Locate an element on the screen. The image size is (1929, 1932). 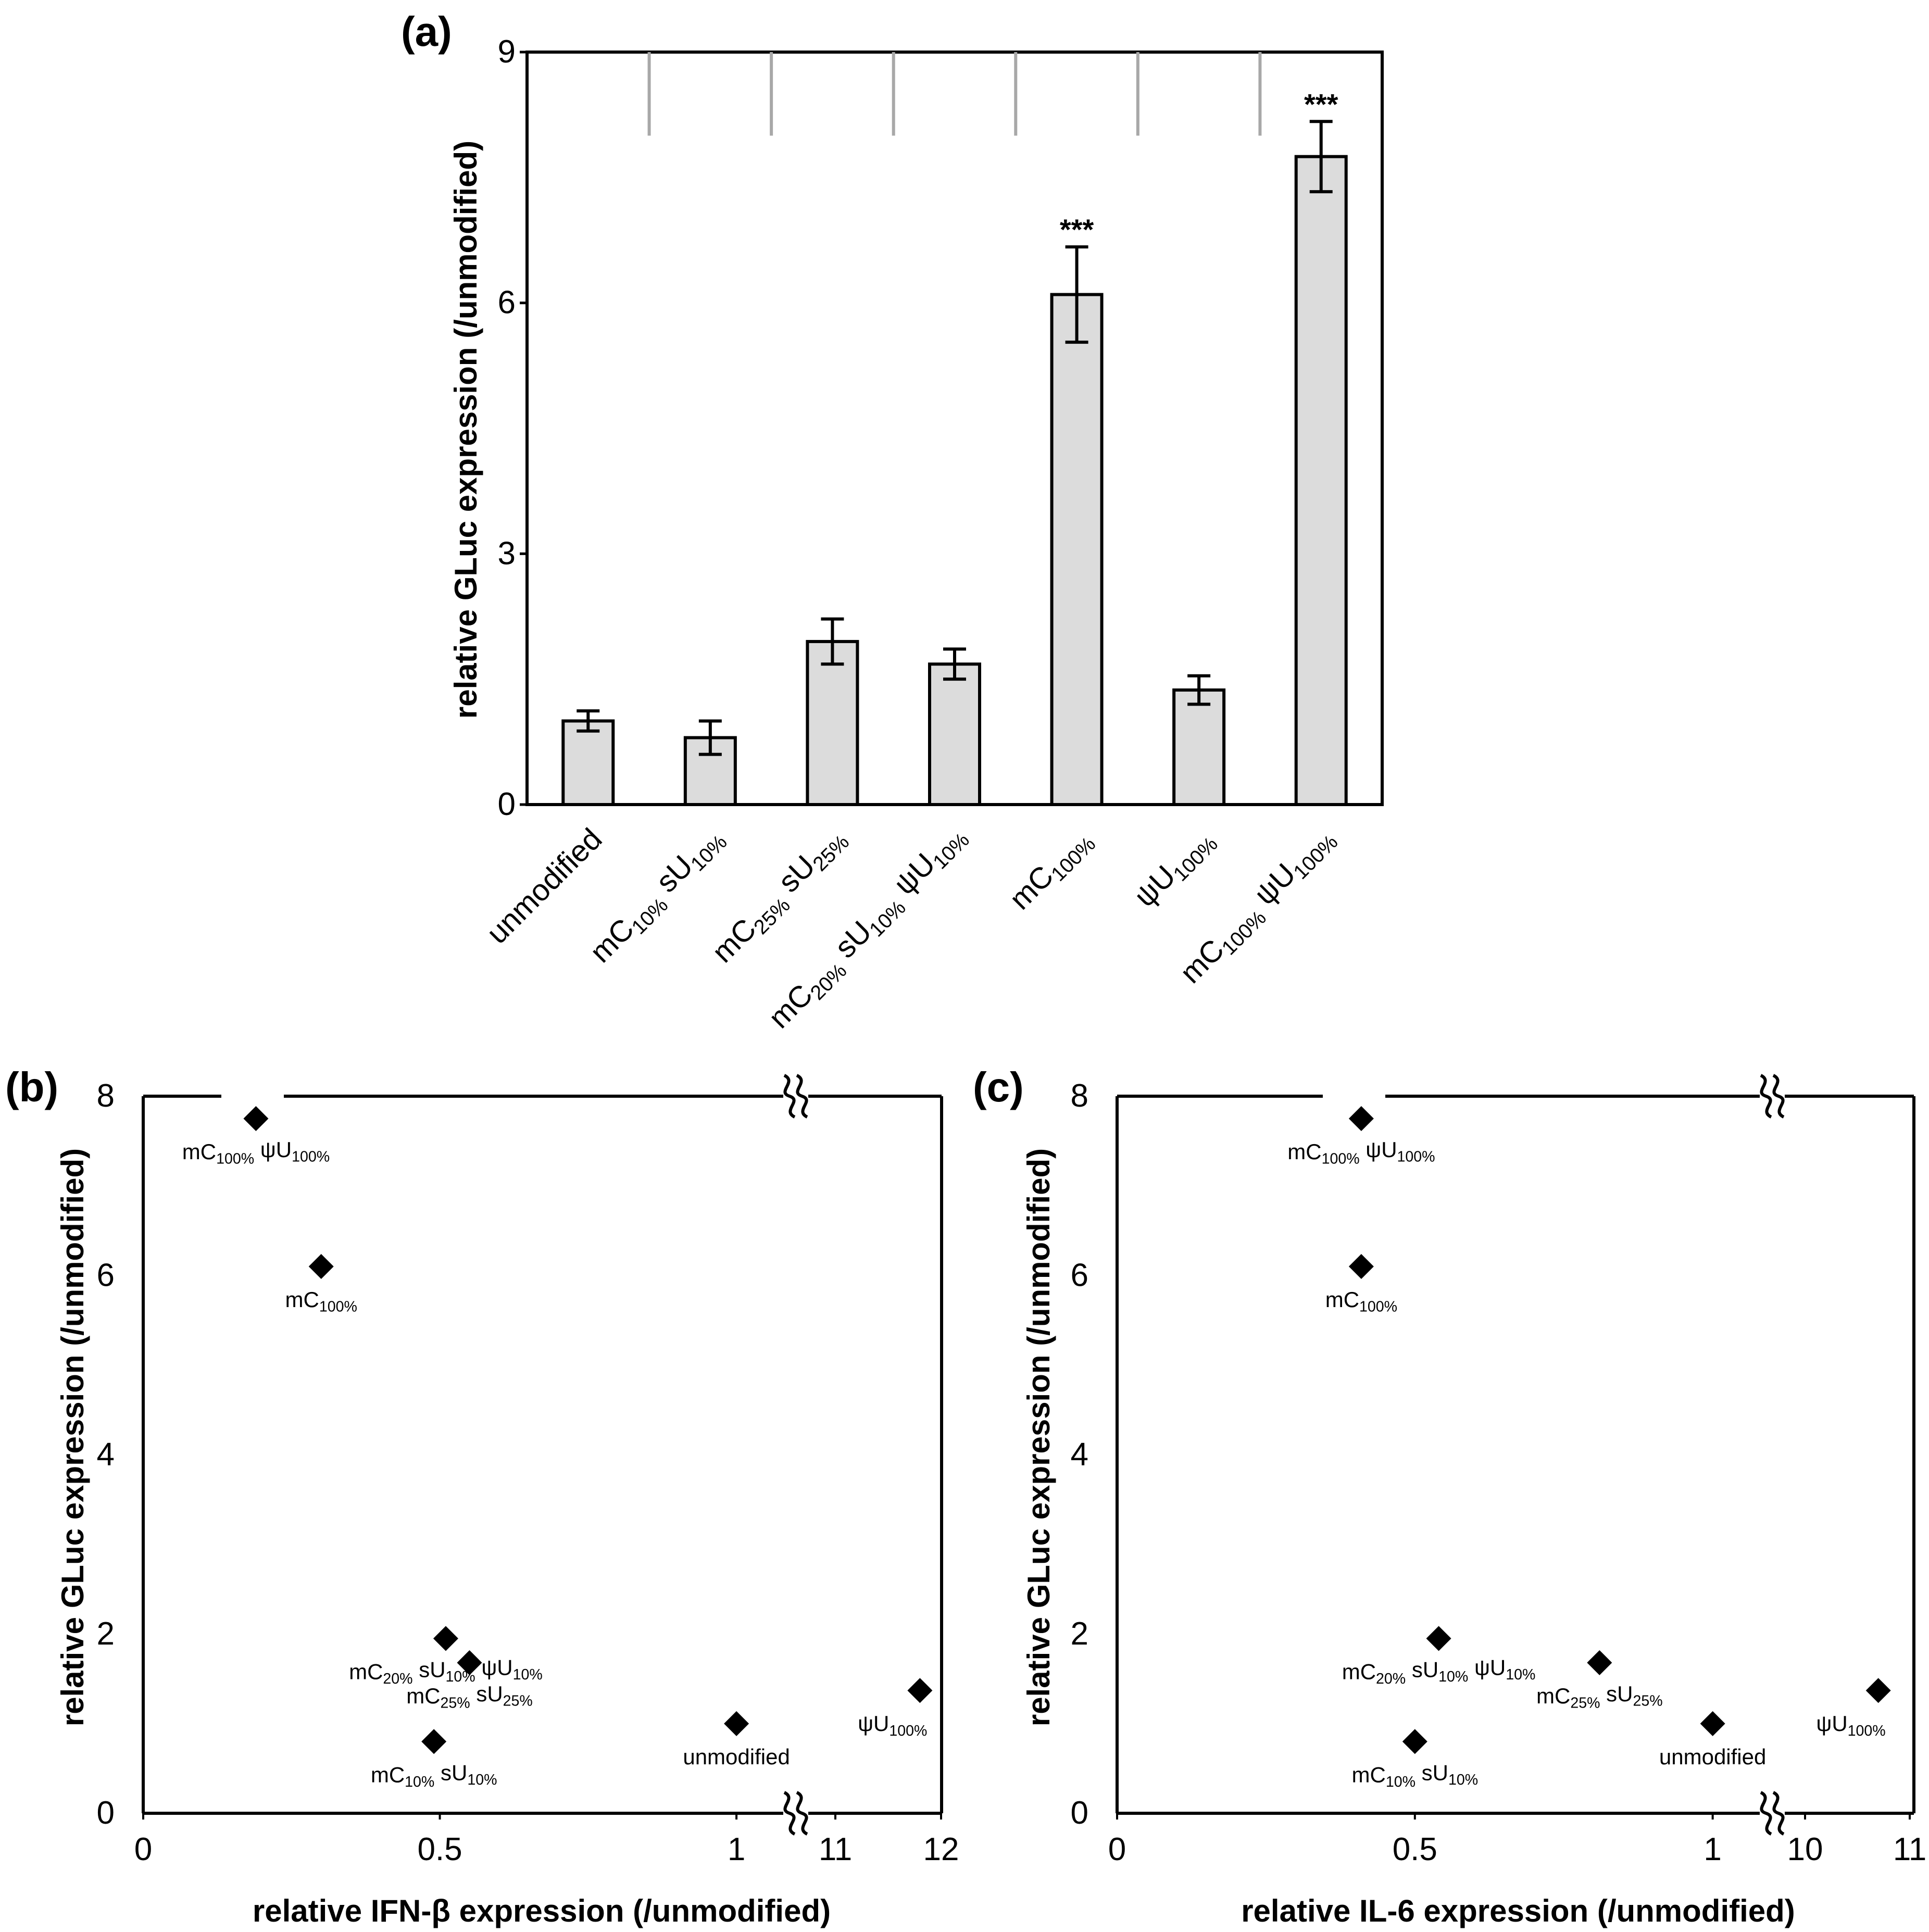
c-ytick-label-4: 8 is located at coordinates (1079, 1096).